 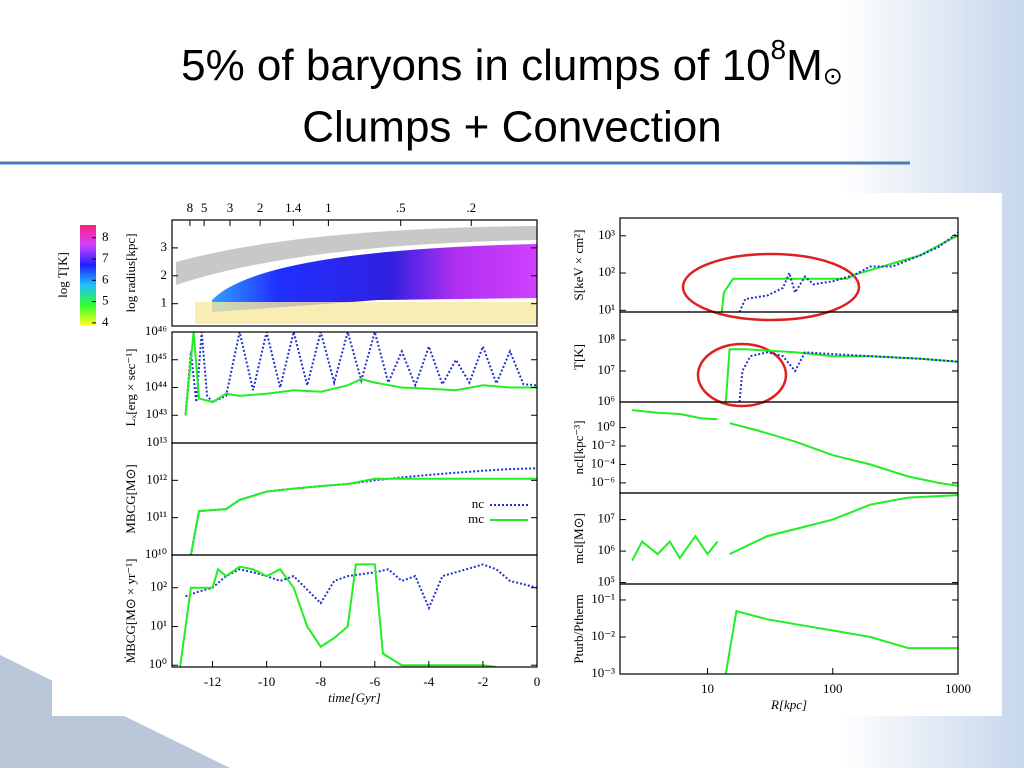 I want to click on slide-title: 5% of baryons in clumps of 108M⊙, so click(x=512, y=62).